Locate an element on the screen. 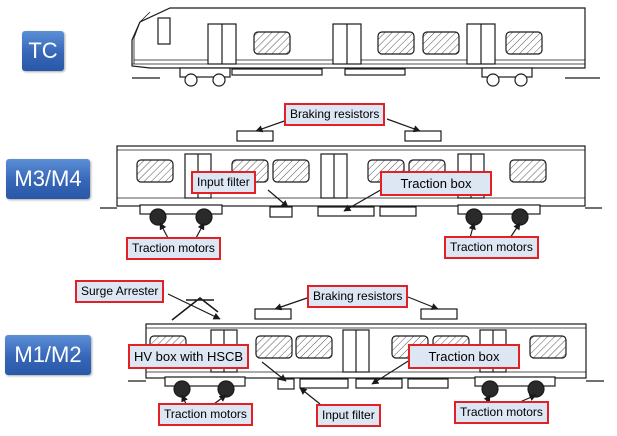 The image size is (617, 436). leader-m12-surge-arrester is located at coordinates (194, 306).